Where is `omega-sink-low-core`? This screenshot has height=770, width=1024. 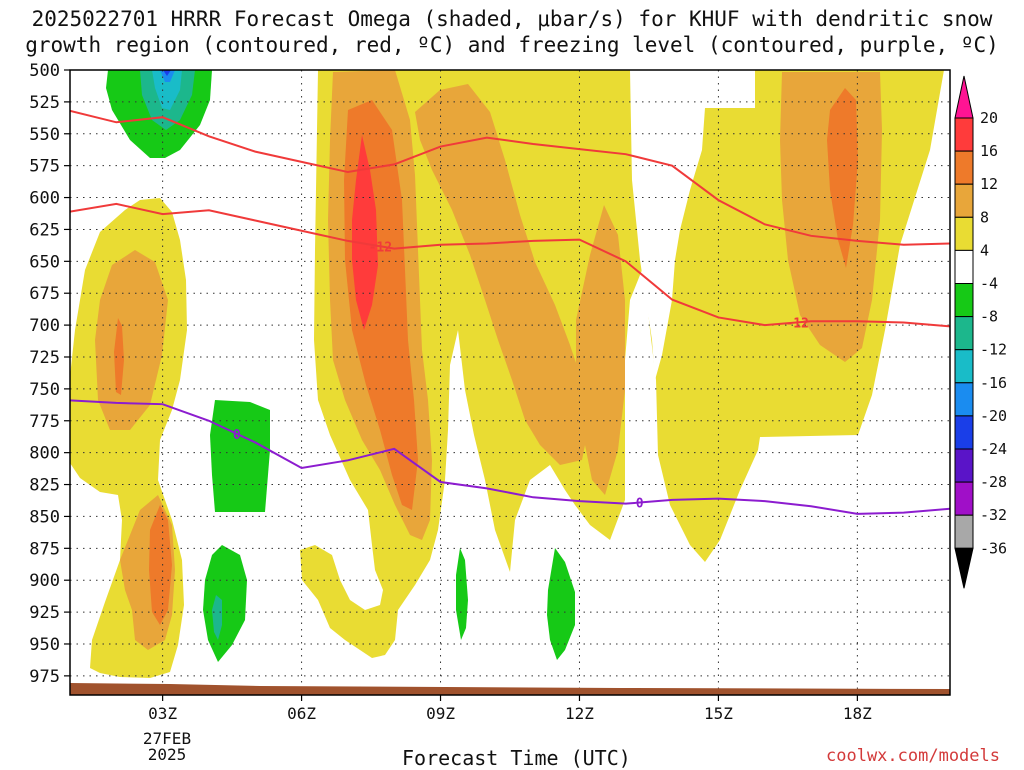 omega-sink-low-core is located at coordinates (217, 617).